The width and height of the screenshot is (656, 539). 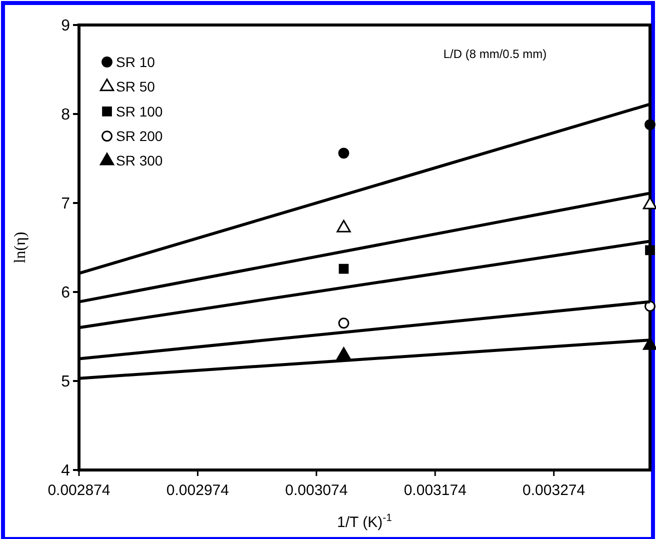 What do you see at coordinates (79, 490) in the screenshot?
I see `x-tick-label: 0.002874` at bounding box center [79, 490].